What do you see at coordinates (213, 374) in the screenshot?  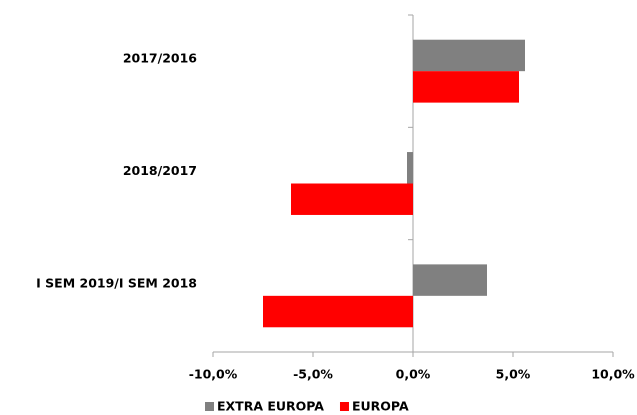 I see `x-tick-label: -10,0%` at bounding box center [213, 374].